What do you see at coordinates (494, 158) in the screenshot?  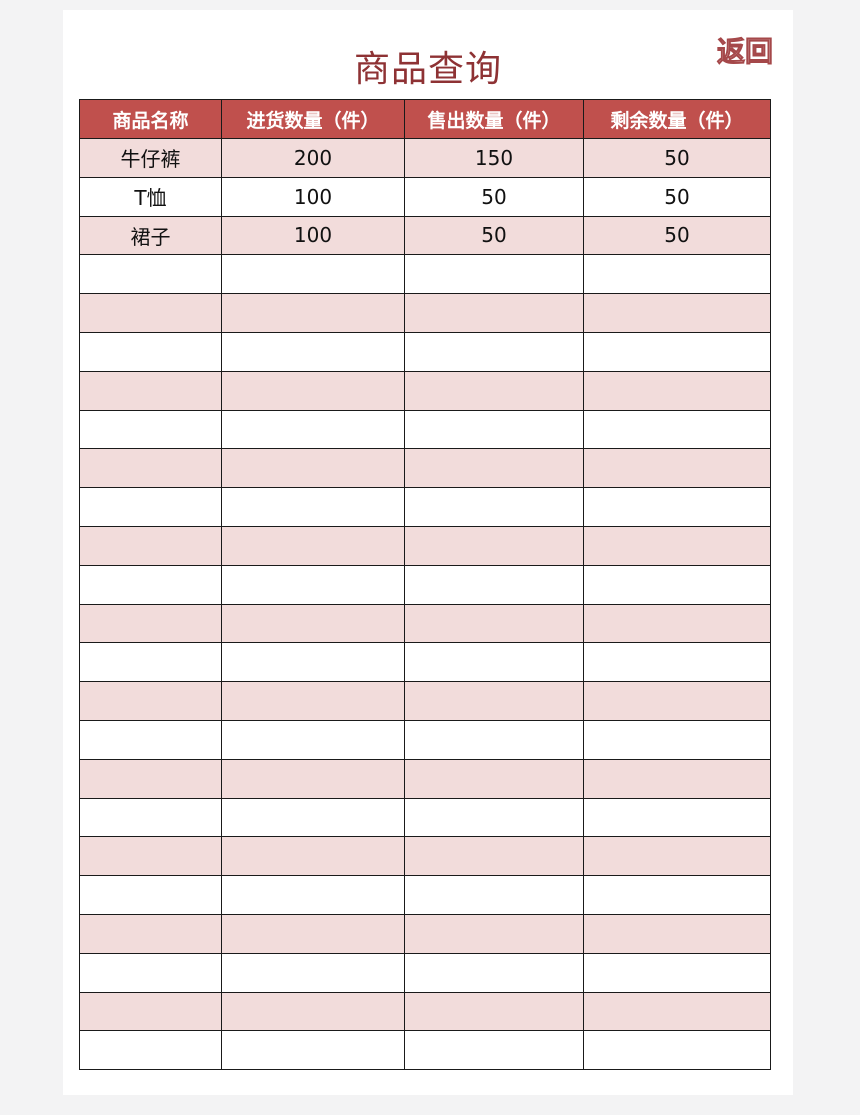 I see `table-cell: 150` at bounding box center [494, 158].